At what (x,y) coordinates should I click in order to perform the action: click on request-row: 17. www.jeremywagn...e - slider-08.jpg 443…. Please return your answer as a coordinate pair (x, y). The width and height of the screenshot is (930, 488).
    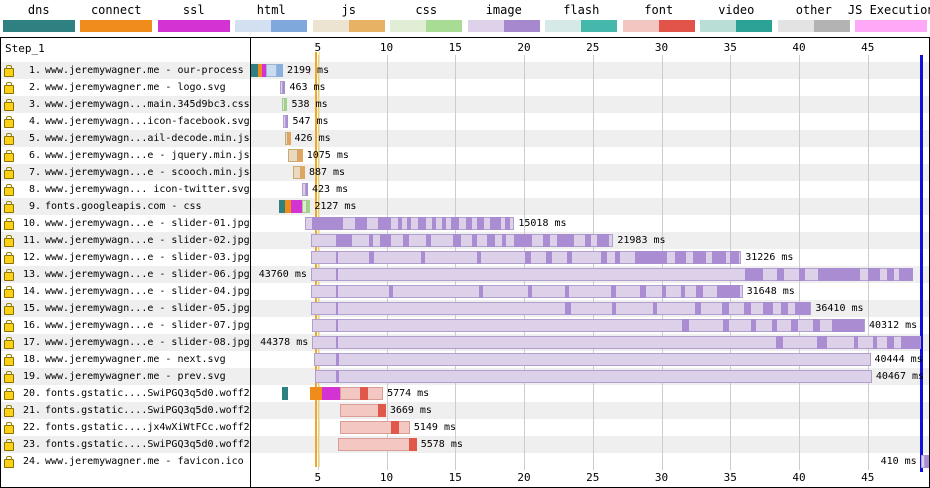
    Looking at the image, I should click on (465, 342).